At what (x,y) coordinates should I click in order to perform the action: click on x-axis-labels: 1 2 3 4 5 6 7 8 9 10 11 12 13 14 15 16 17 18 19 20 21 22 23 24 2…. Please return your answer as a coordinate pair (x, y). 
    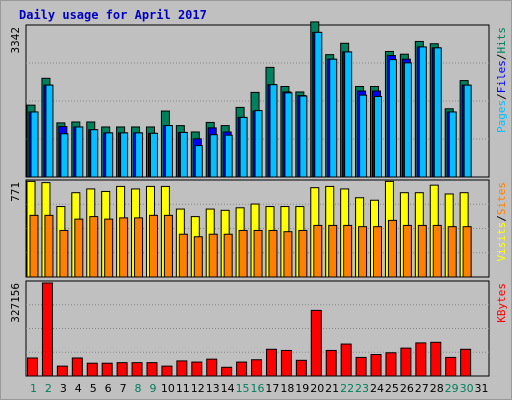
    Looking at the image, I should click on (259, 388).